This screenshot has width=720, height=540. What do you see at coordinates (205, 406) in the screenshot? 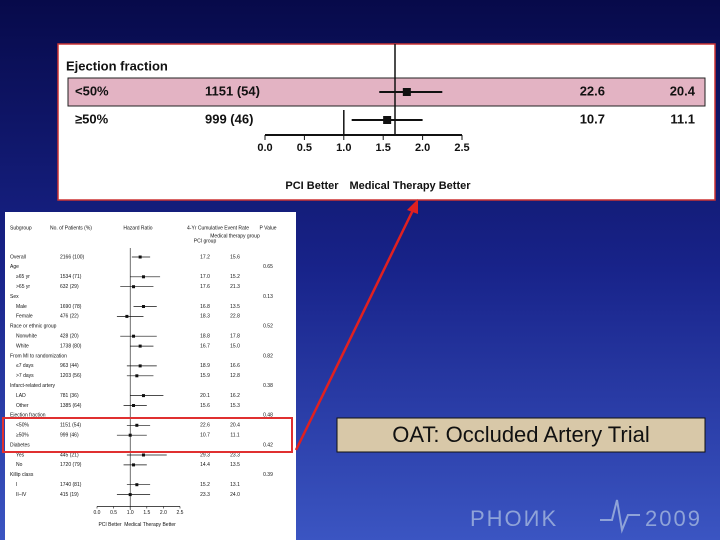
I see `row-pci: 15.6` at bounding box center [205, 406].